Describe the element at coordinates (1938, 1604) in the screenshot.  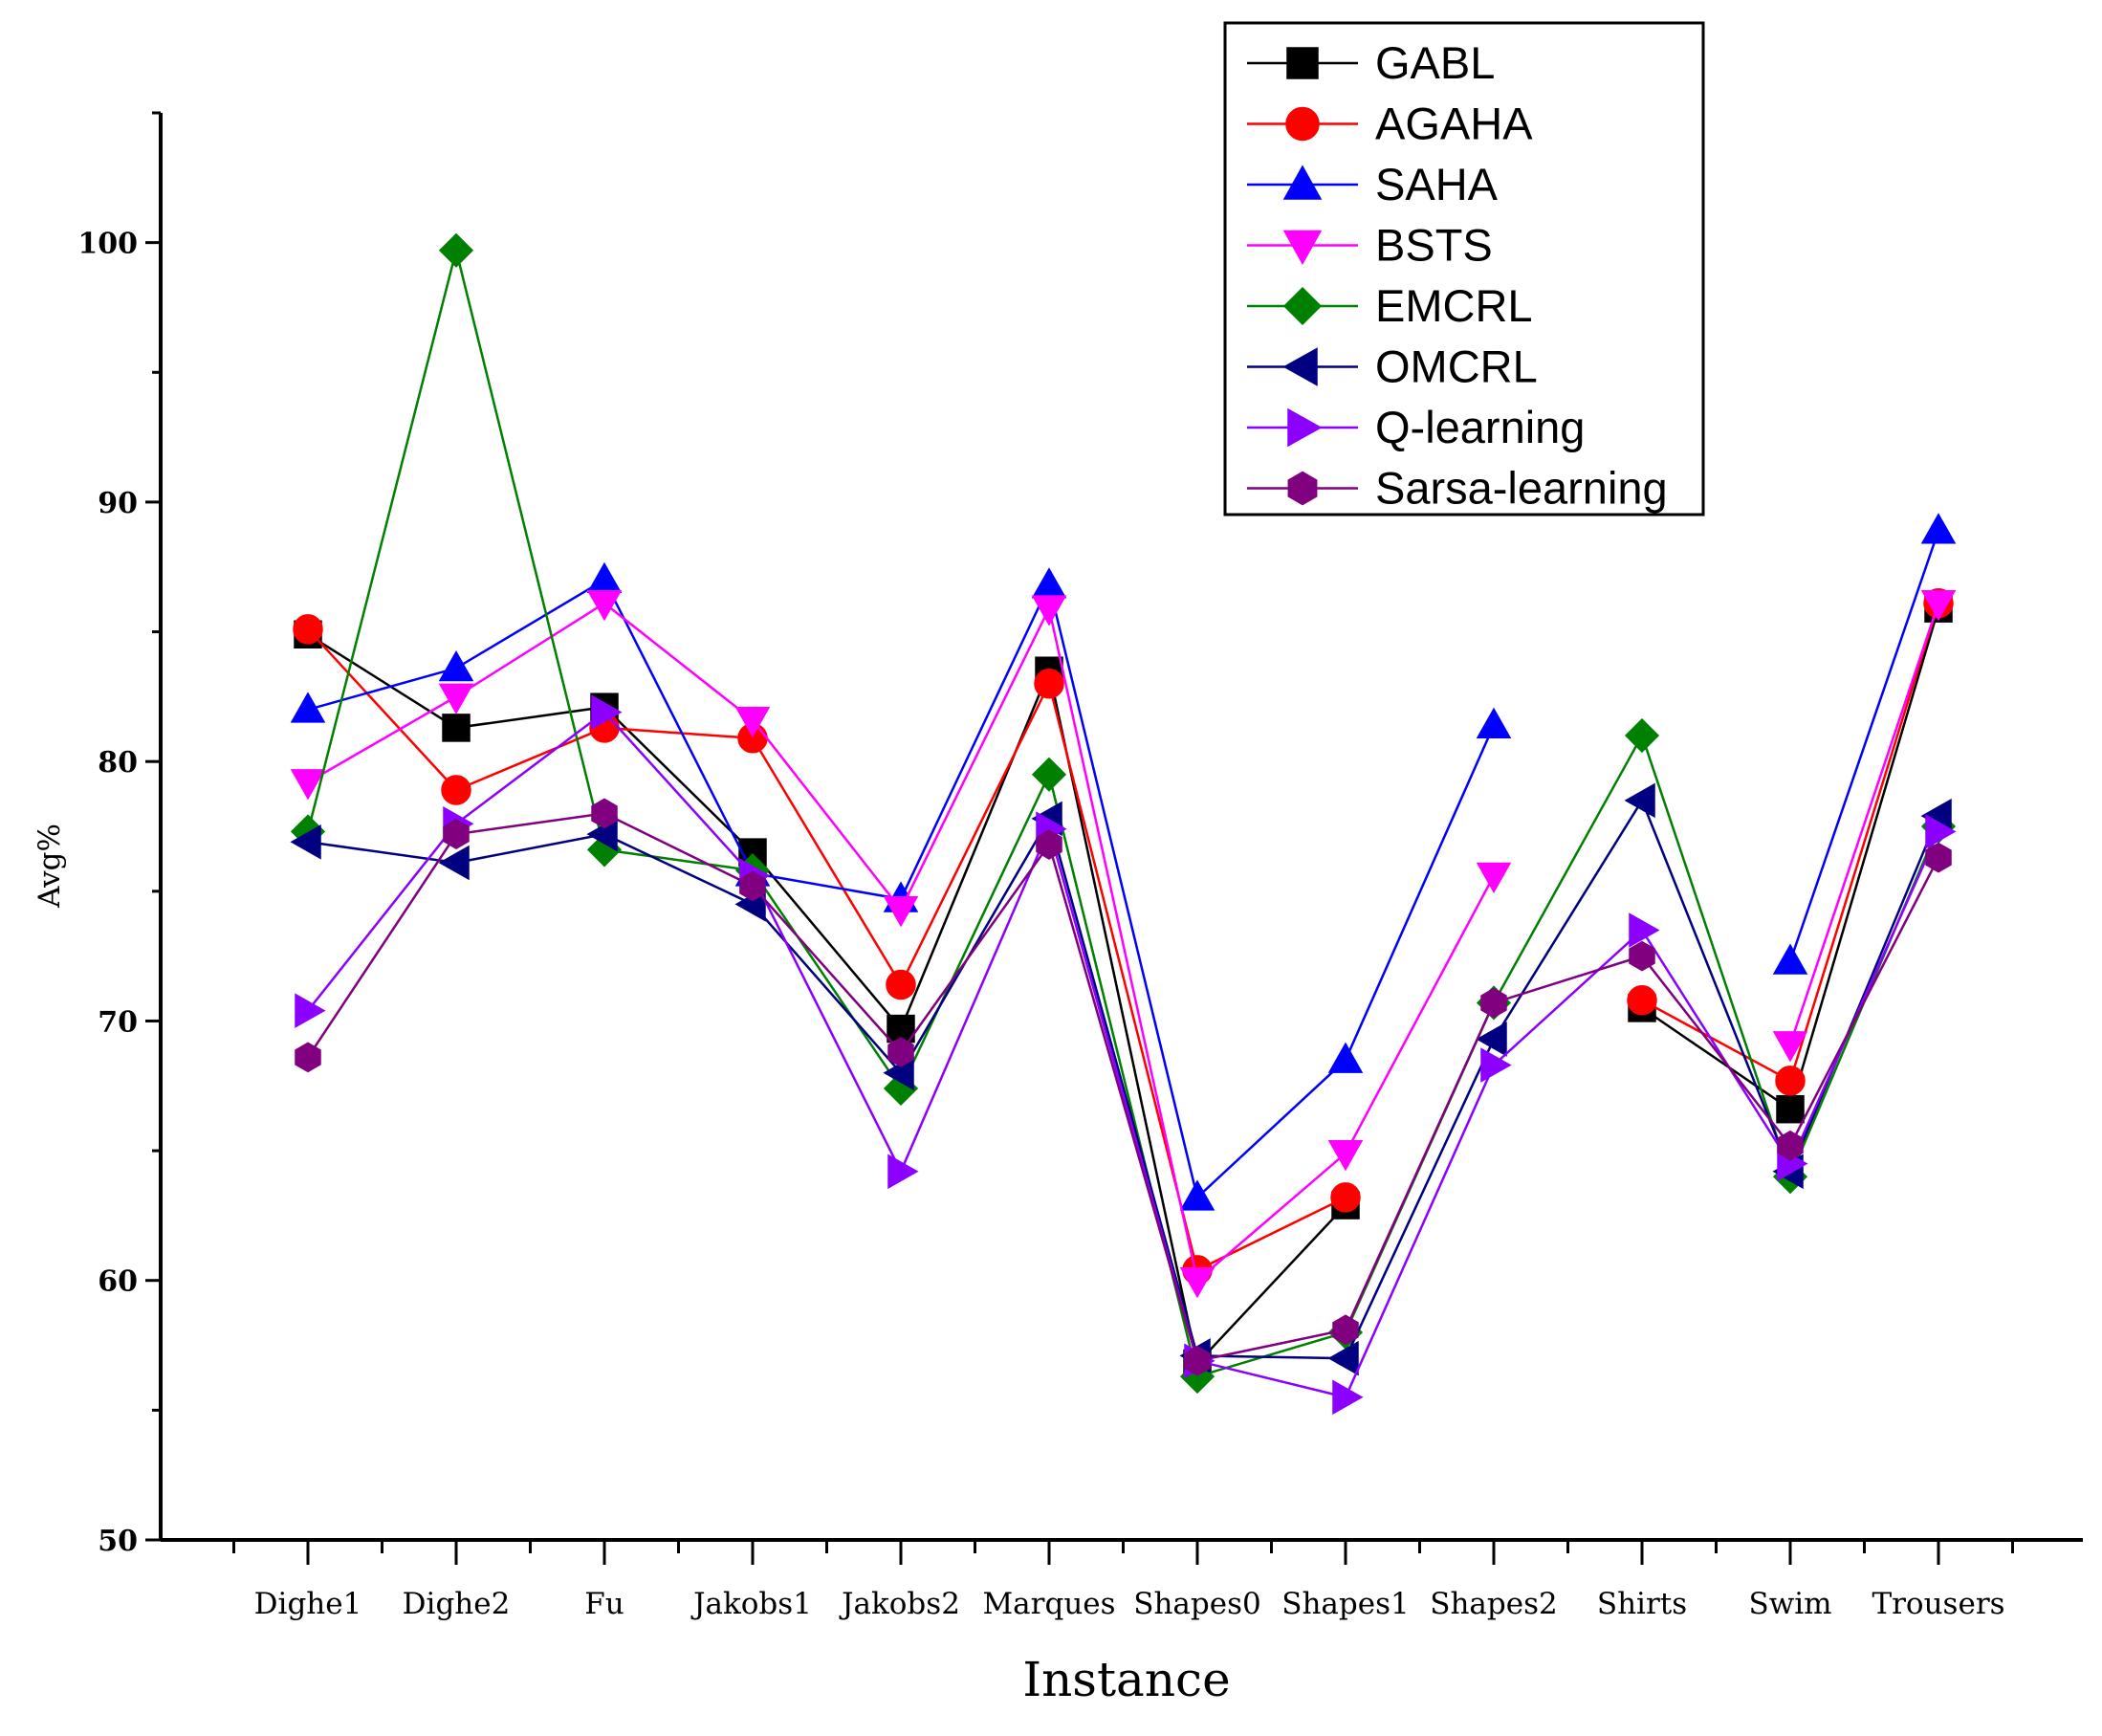
I see `x-tick-label: Trousers` at that location.